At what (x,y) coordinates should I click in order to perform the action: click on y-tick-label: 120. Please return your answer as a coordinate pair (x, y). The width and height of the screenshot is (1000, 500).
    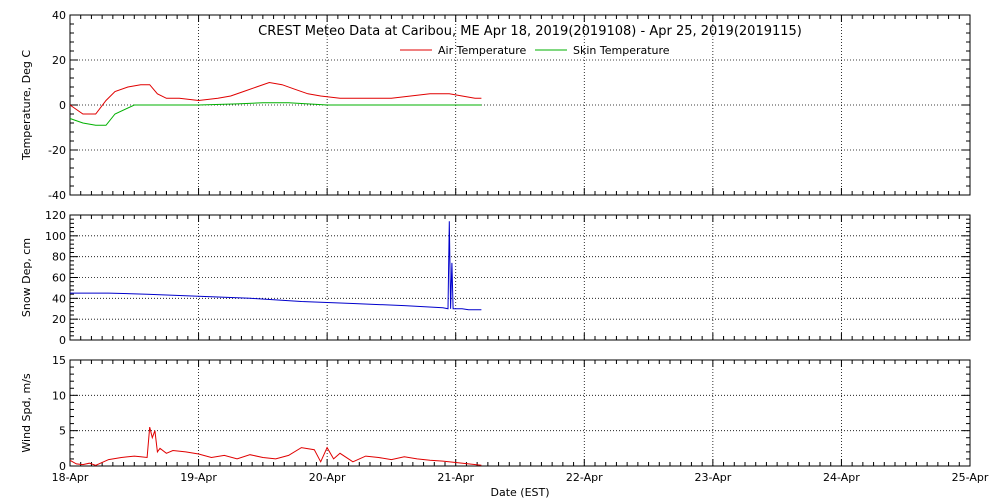
    Looking at the image, I should click on (55, 215).